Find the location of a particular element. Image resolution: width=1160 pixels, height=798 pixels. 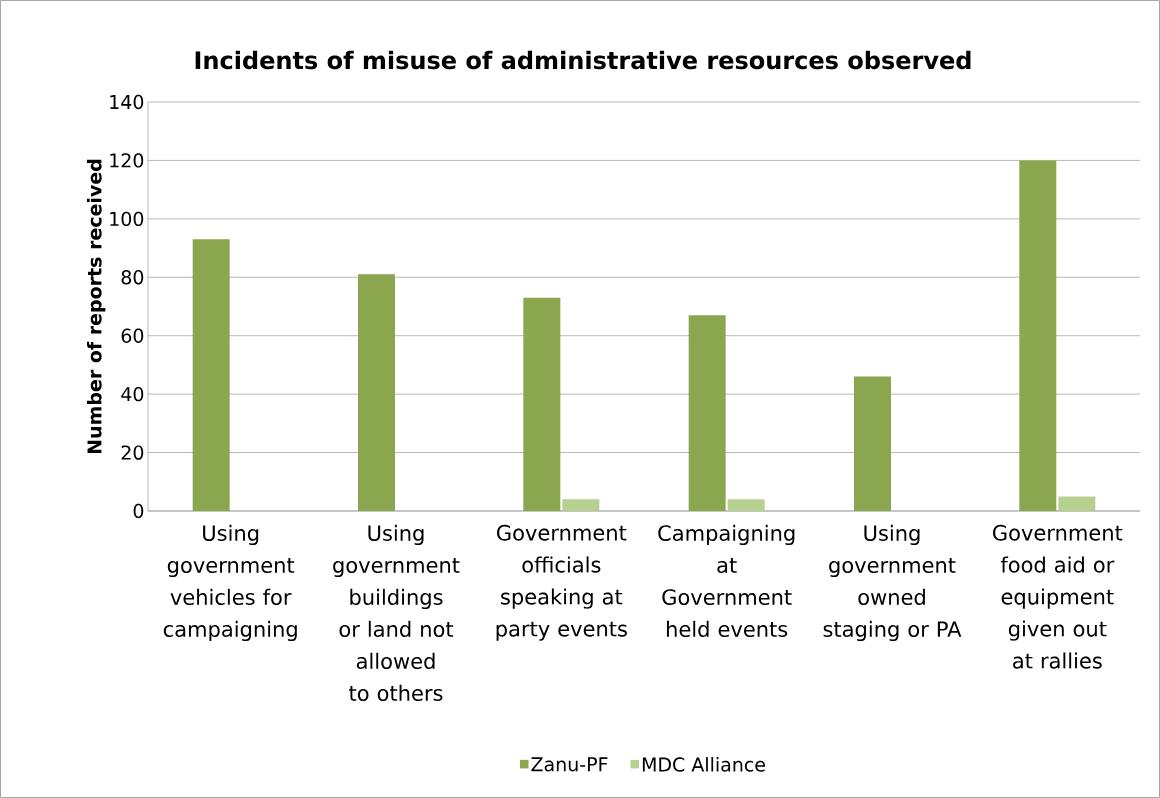

y-tick-label: 140 is located at coordinates (127, 102).